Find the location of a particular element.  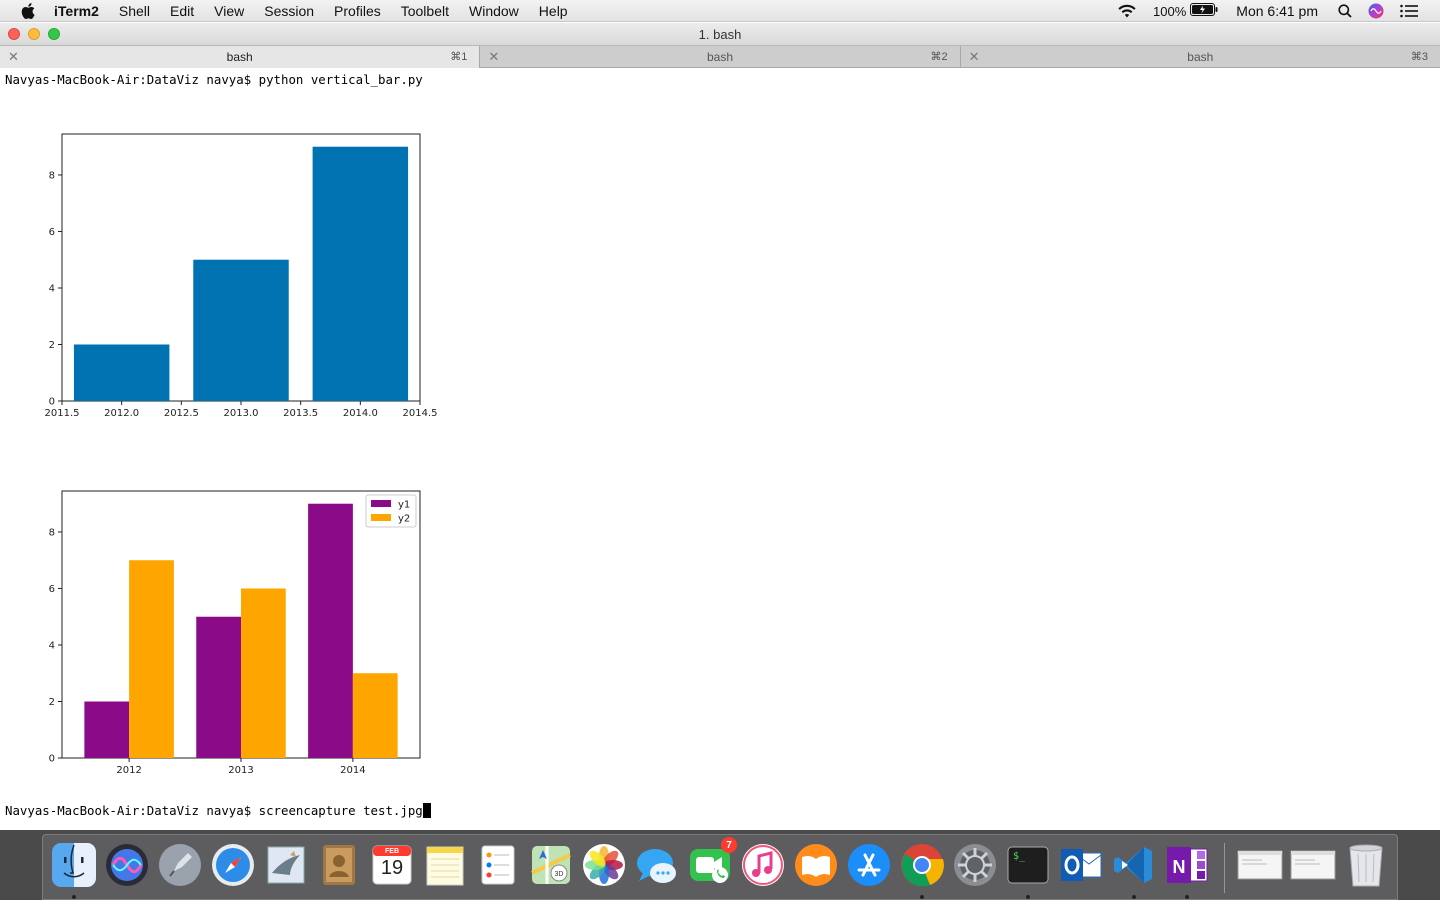

minimized-window-vscode is located at coordinates (1260, 865).